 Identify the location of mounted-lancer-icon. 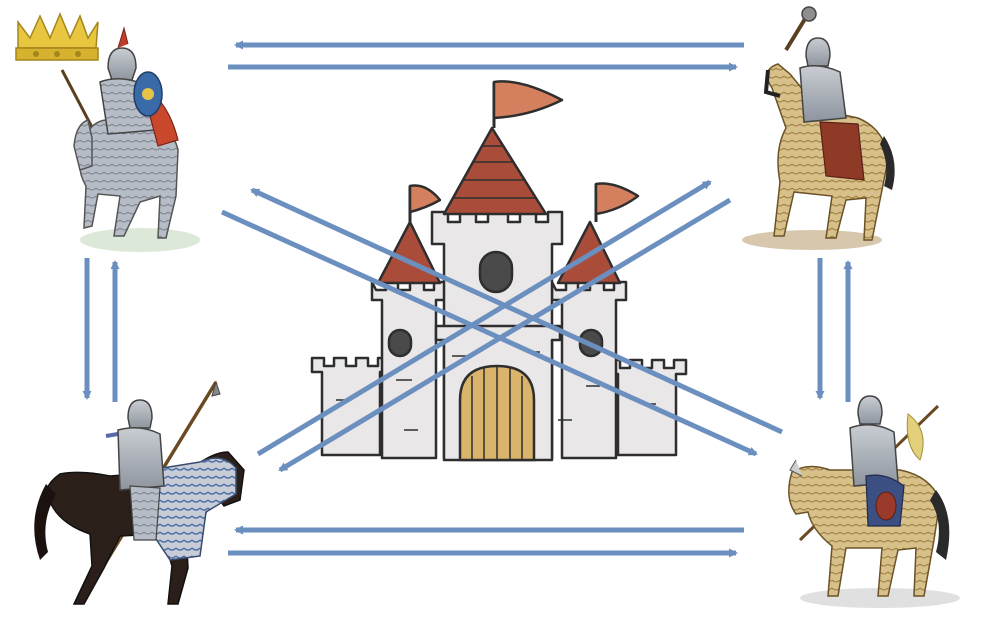
(139, 492).